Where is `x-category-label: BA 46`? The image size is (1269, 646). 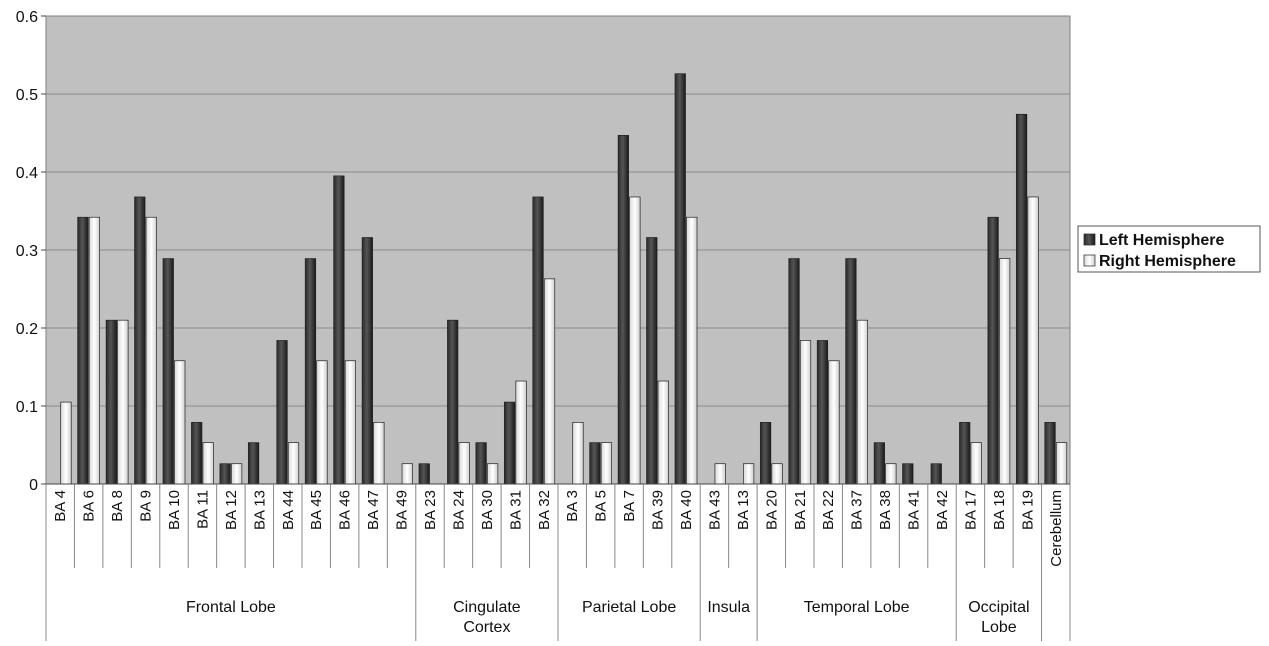 x-category-label: BA 46 is located at coordinates (345, 510).